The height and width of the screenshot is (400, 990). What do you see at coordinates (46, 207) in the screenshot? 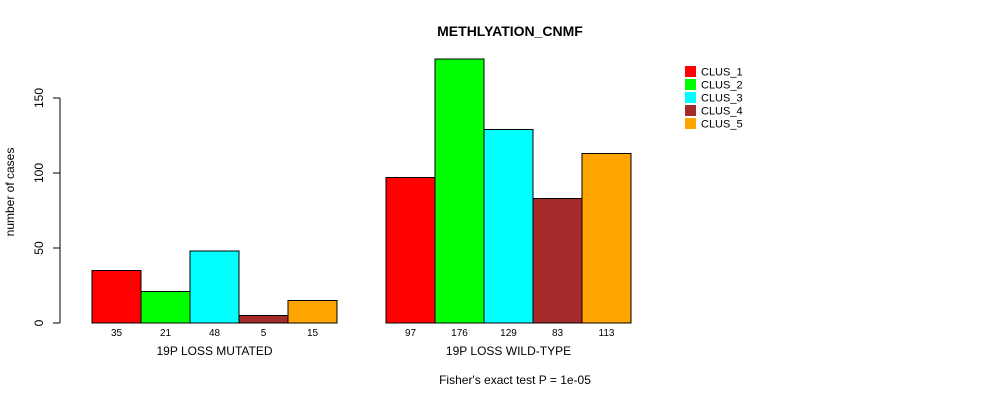
I see `y-axis: 0 50 100 150` at bounding box center [46, 207].